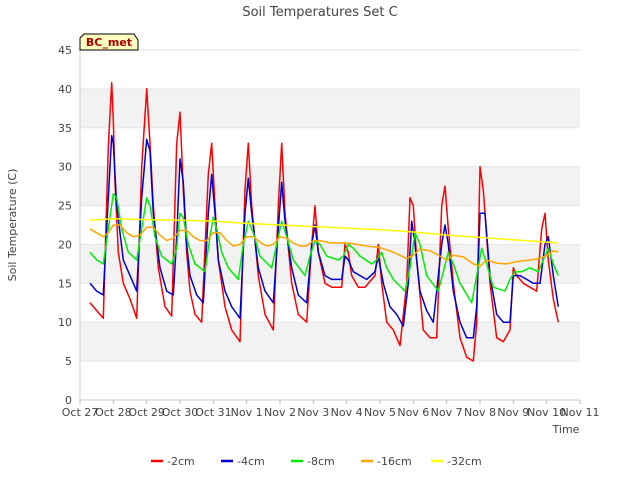  I want to click on x-axis-label: Time, so click(566, 429).